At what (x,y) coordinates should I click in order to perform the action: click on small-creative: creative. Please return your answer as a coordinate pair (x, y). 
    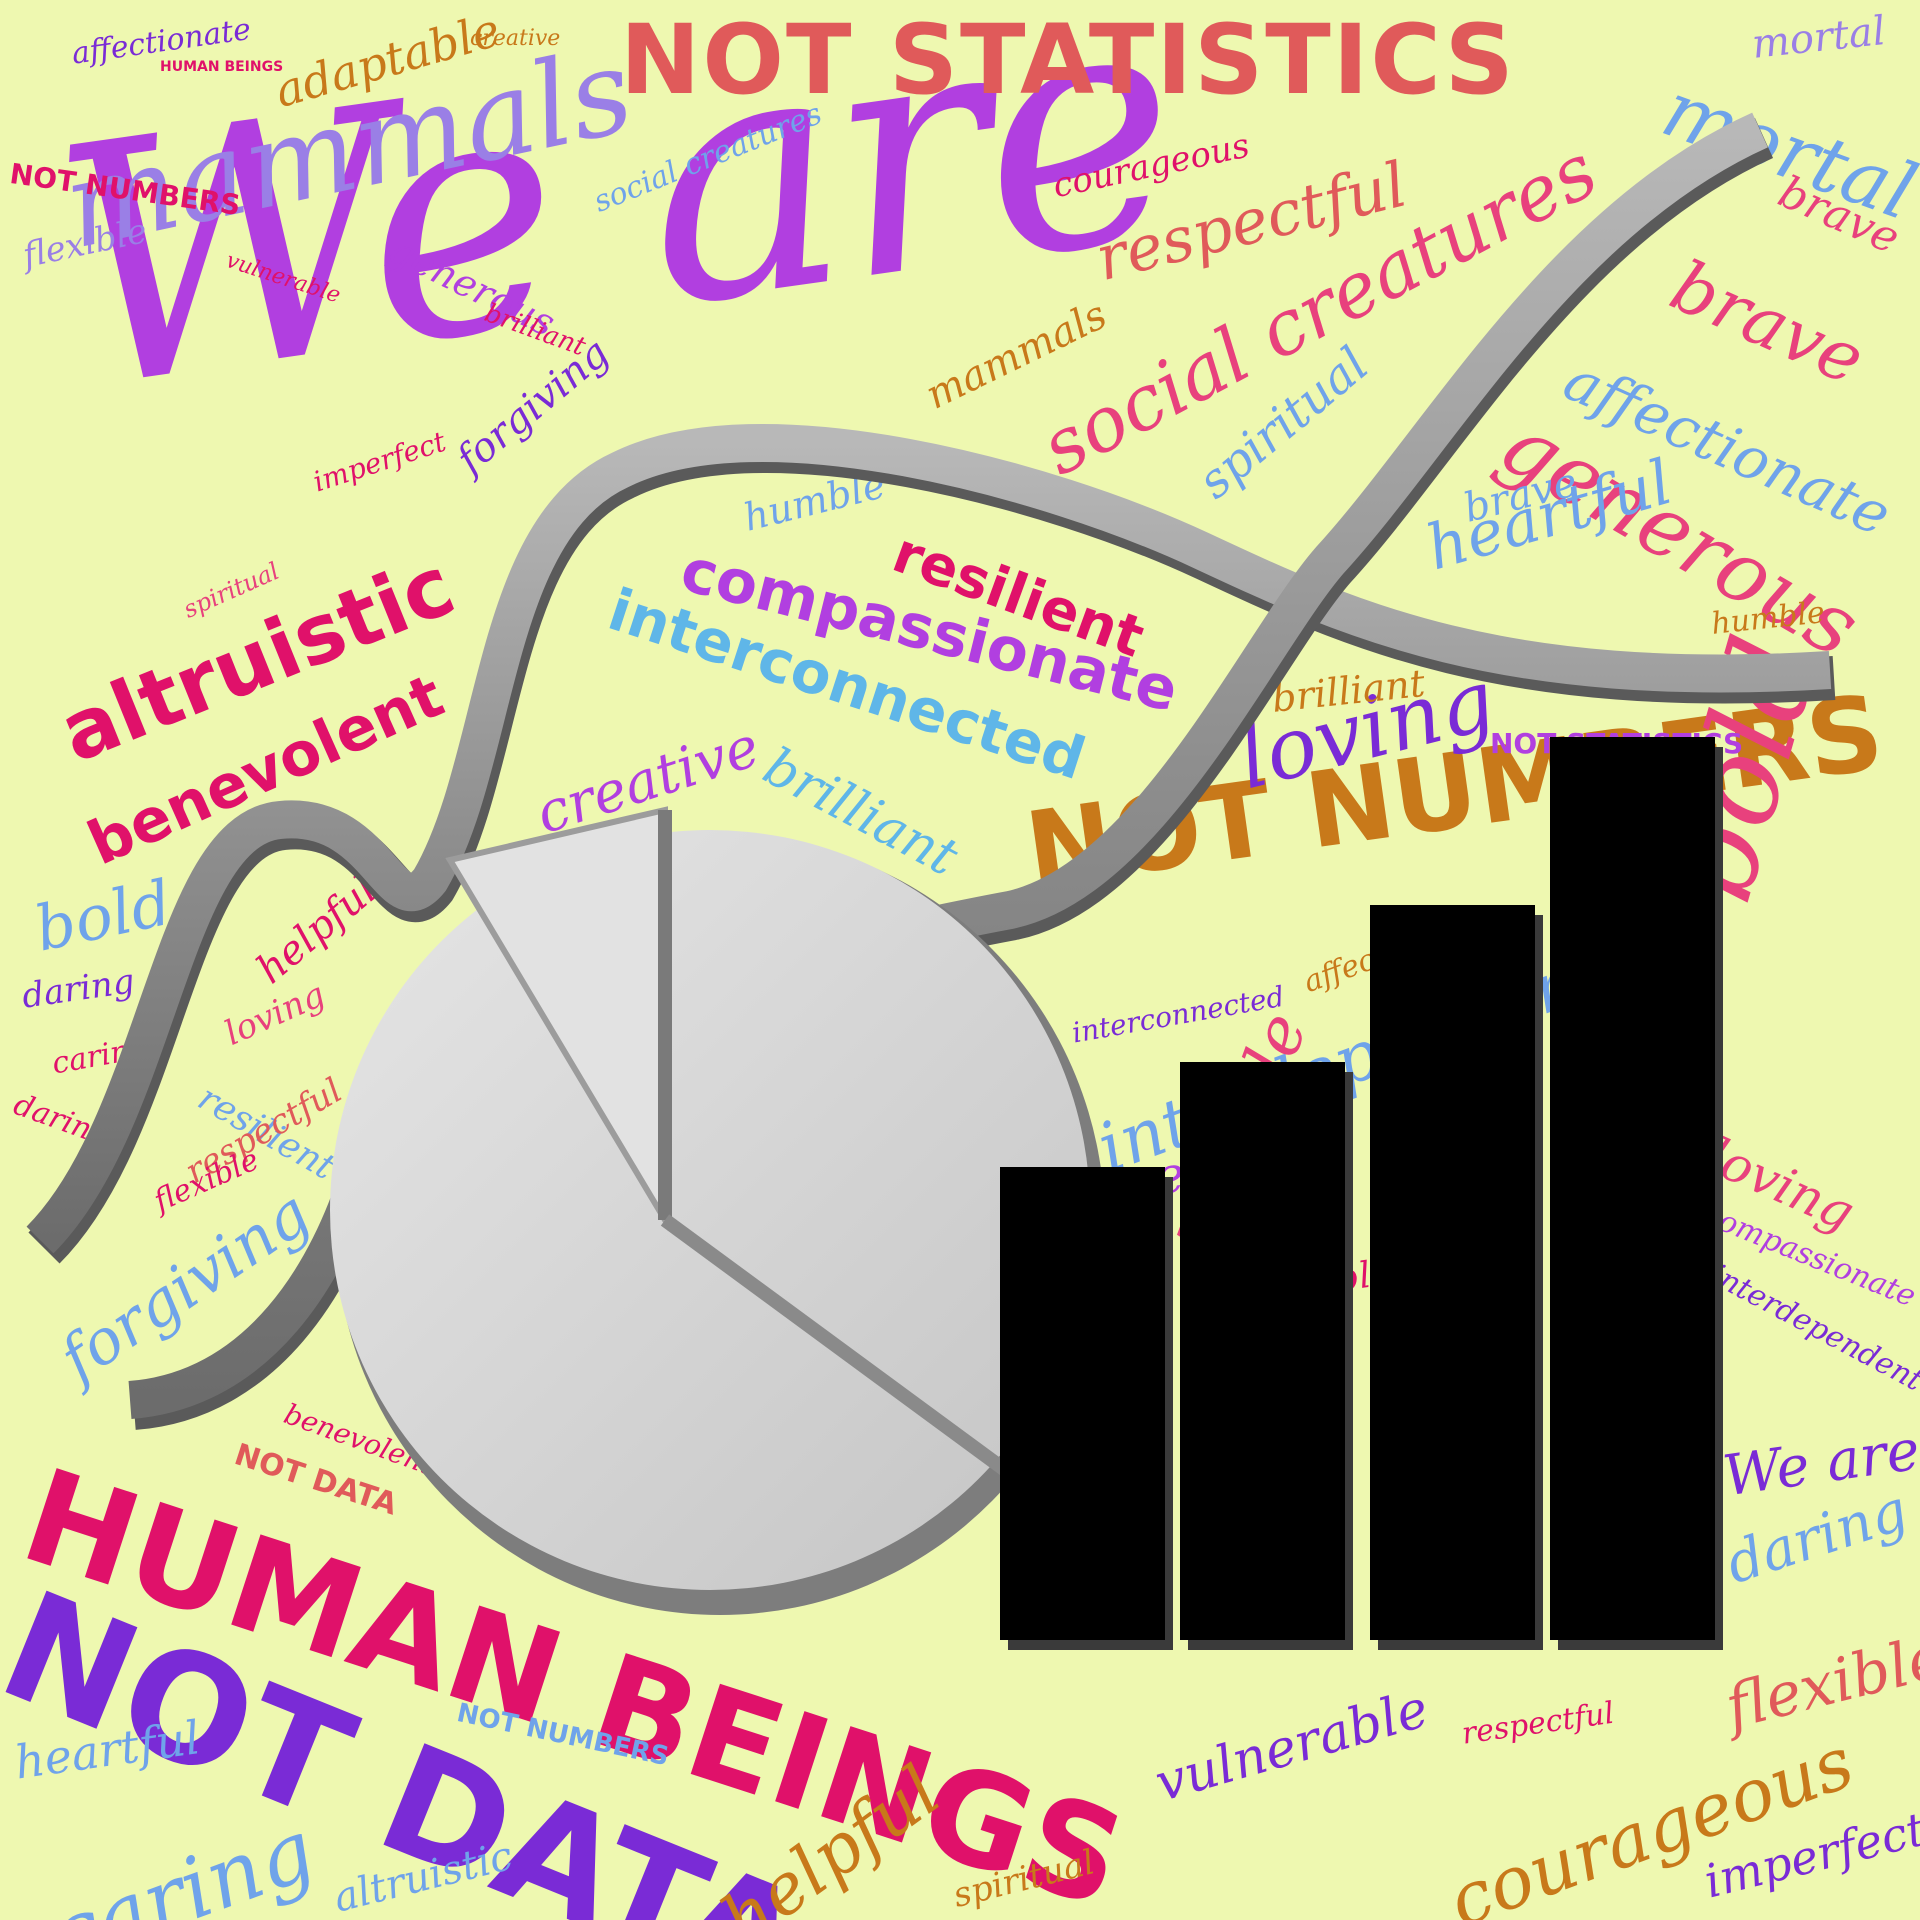
    Looking at the image, I should click on (515, 38).